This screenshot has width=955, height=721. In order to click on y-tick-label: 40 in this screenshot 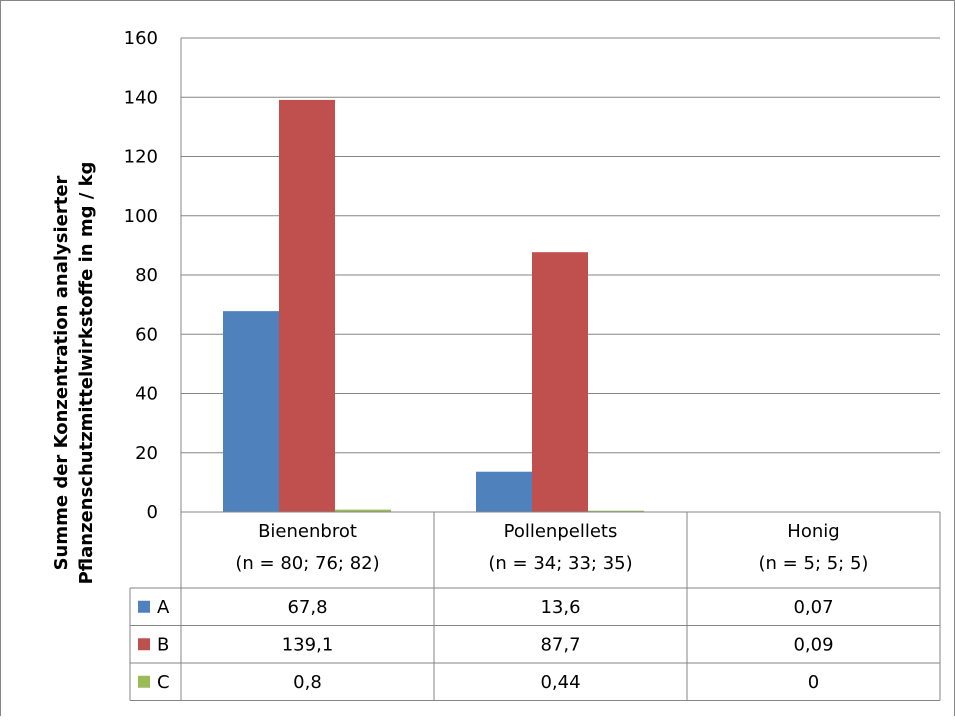, I will do `click(146, 394)`.